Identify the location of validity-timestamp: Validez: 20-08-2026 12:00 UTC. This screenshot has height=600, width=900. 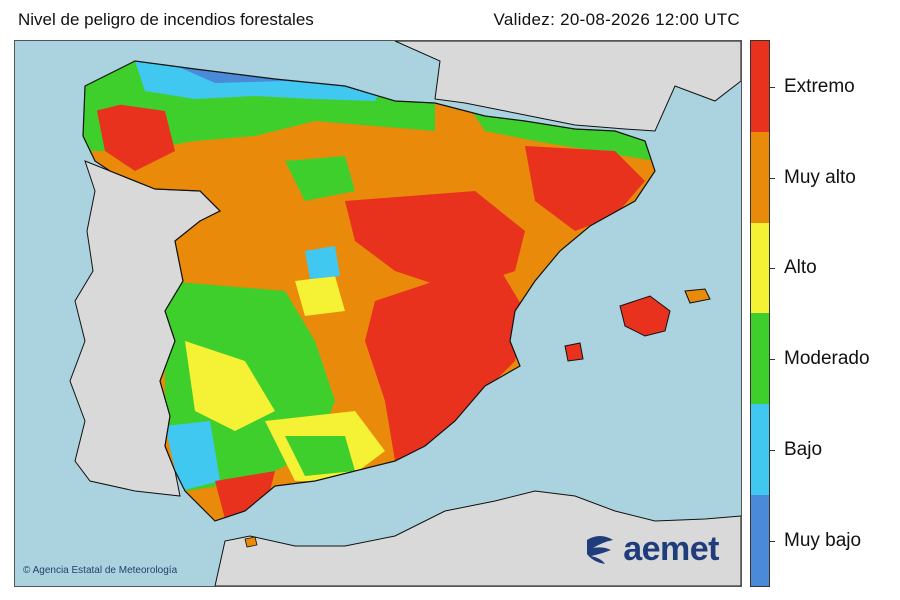
(616, 19).